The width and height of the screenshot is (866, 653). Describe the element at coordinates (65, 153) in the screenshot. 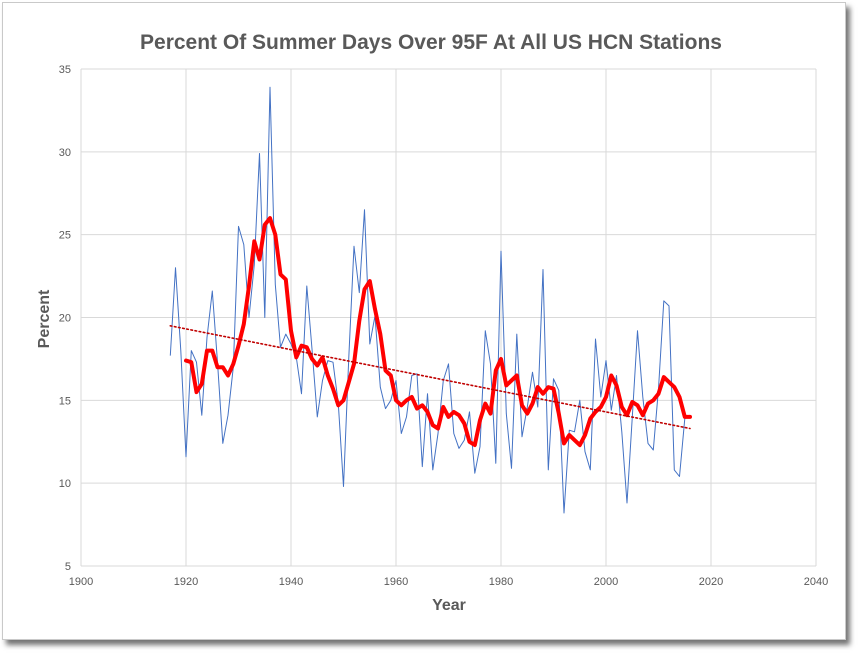

I see `y-tick-label: 30` at that location.